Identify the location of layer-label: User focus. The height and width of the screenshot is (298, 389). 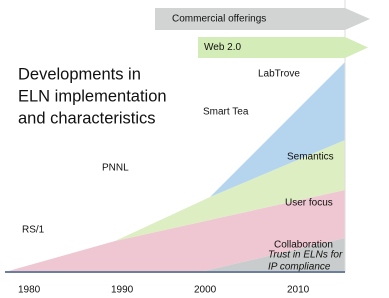
(309, 203).